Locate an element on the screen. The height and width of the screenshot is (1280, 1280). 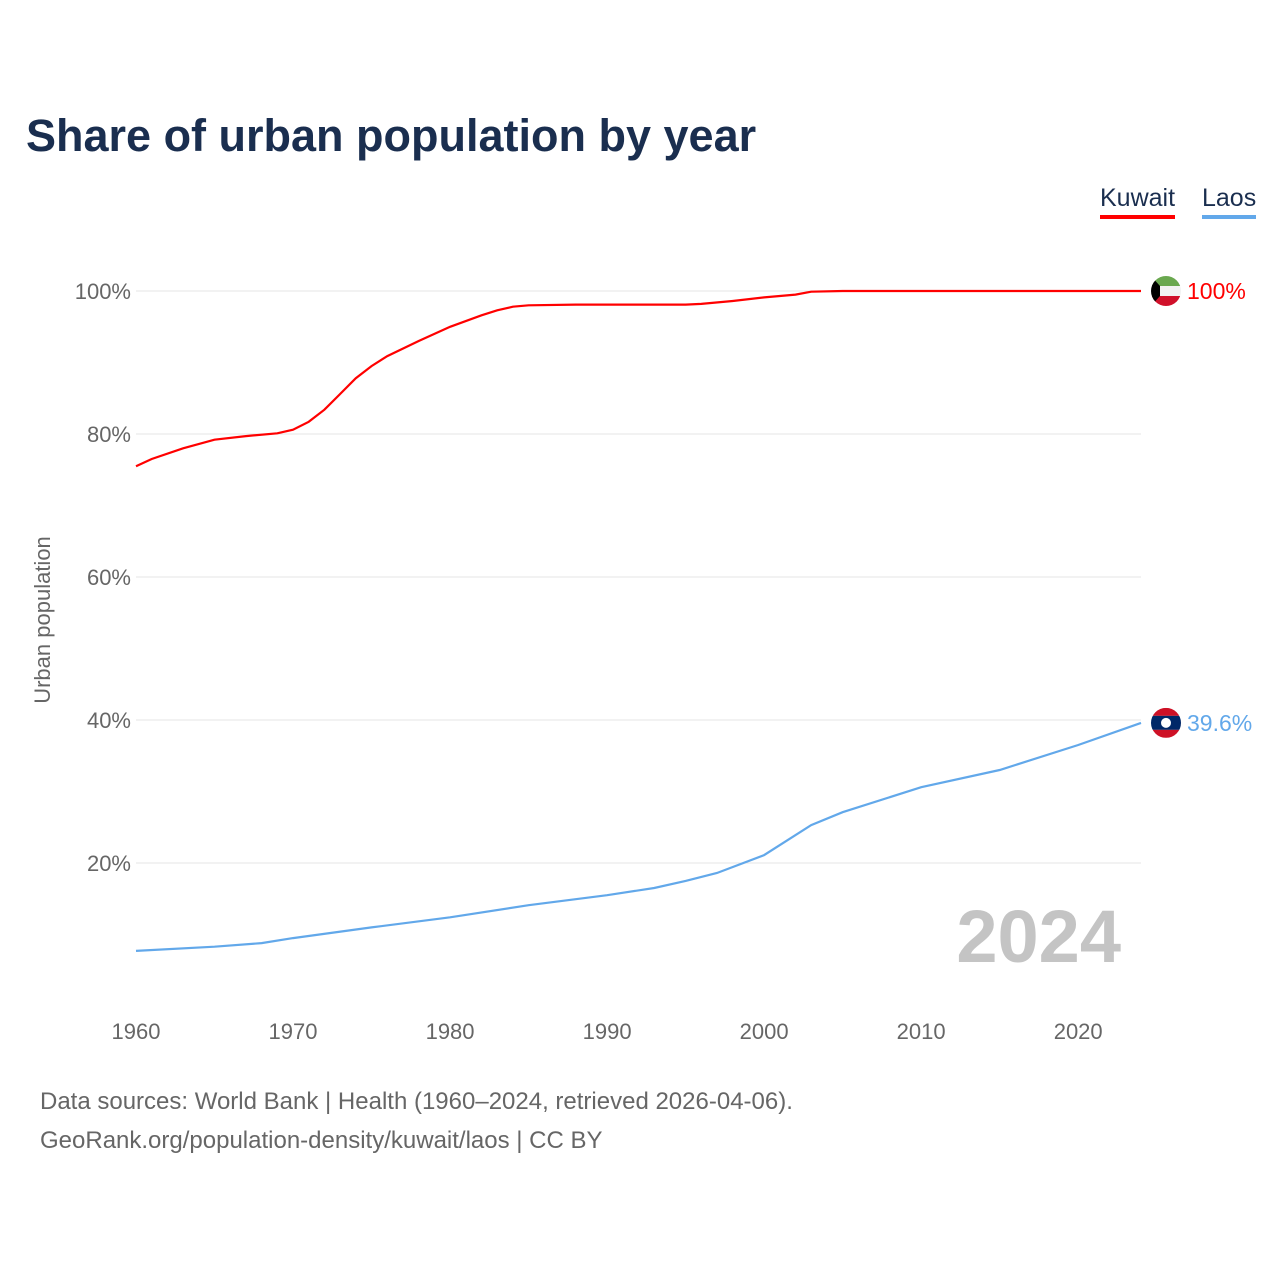
legend-kuwait: Kuwait is located at coordinates (1138, 201).